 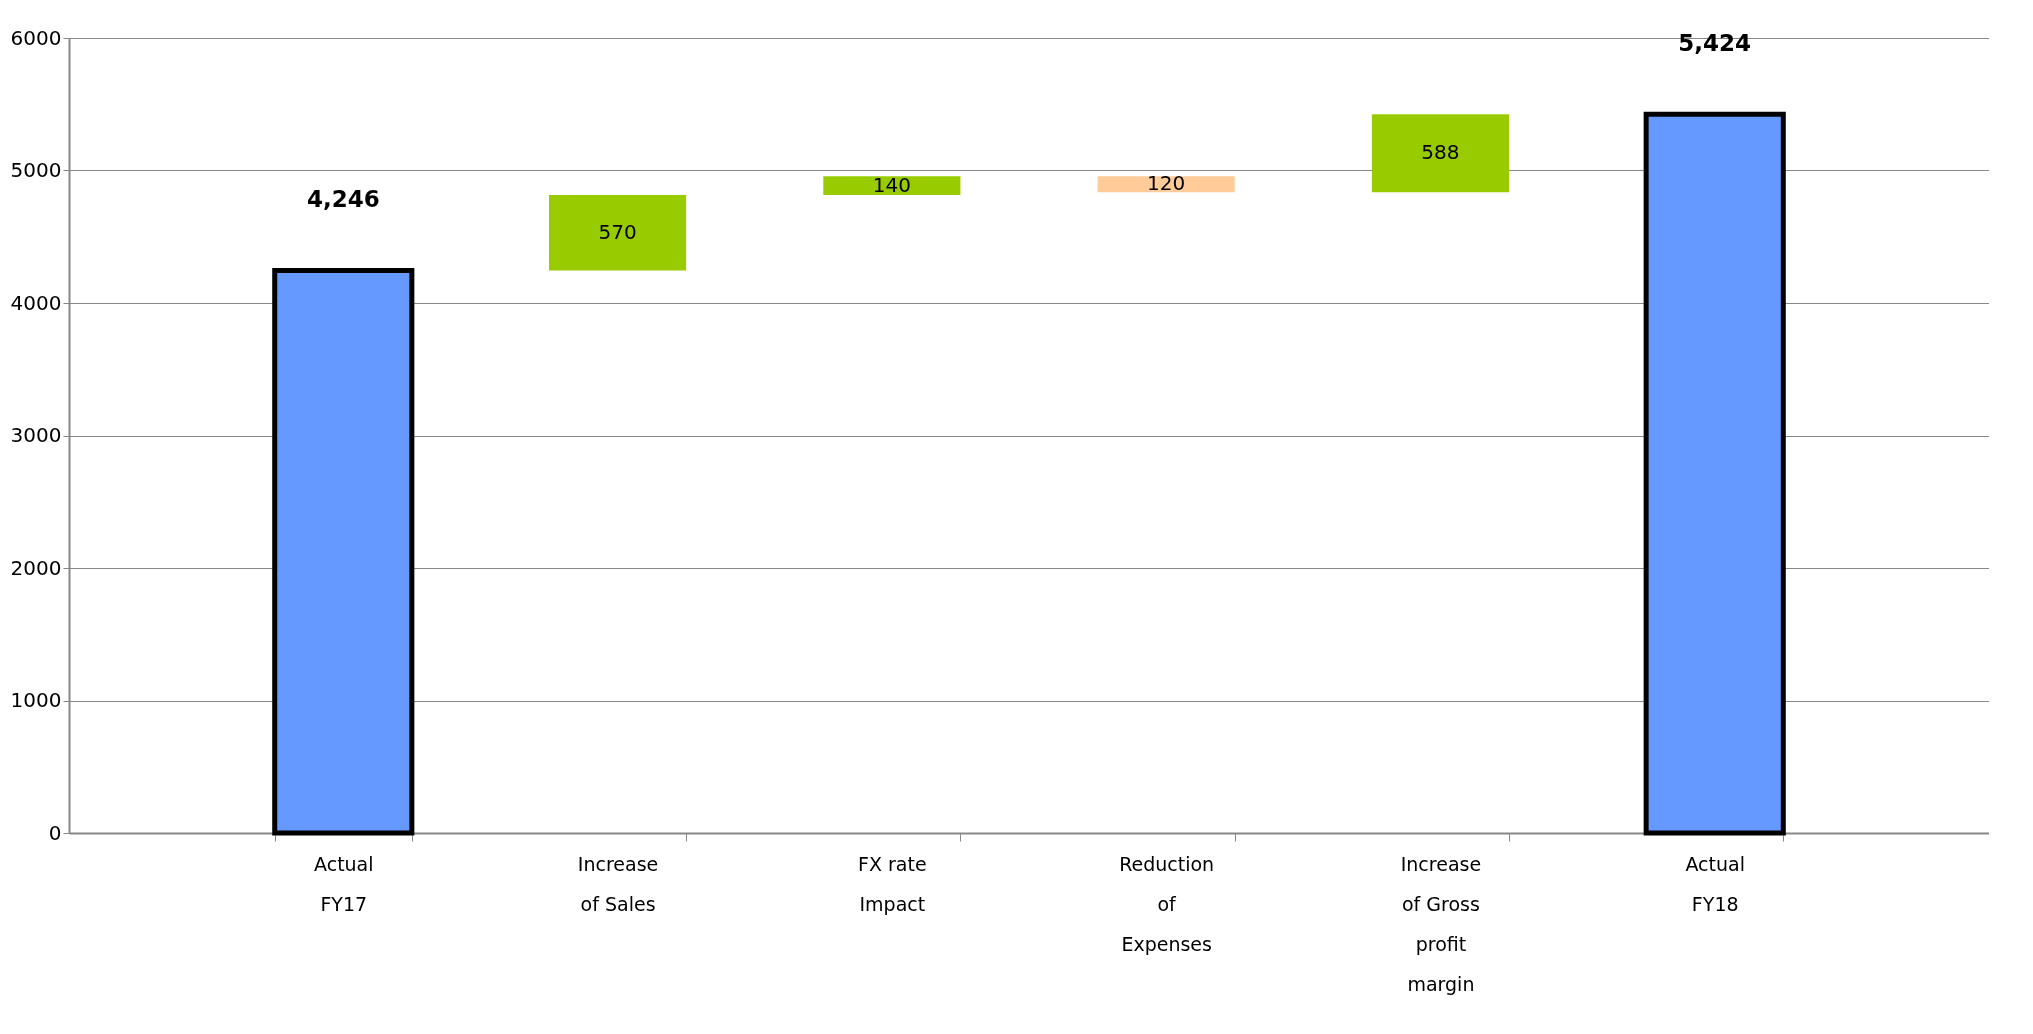 What do you see at coordinates (36, 700) in the screenshot?
I see `y-tick-label: 1000` at bounding box center [36, 700].